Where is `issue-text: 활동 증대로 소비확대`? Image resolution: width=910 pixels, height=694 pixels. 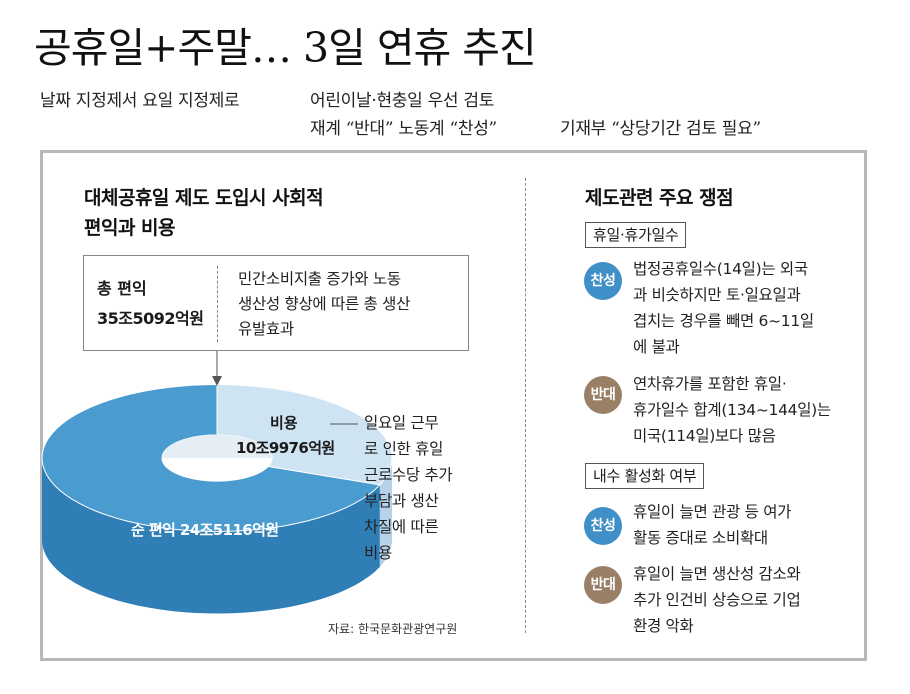 issue-text: 활동 증대로 소비확대 is located at coordinates (700, 538).